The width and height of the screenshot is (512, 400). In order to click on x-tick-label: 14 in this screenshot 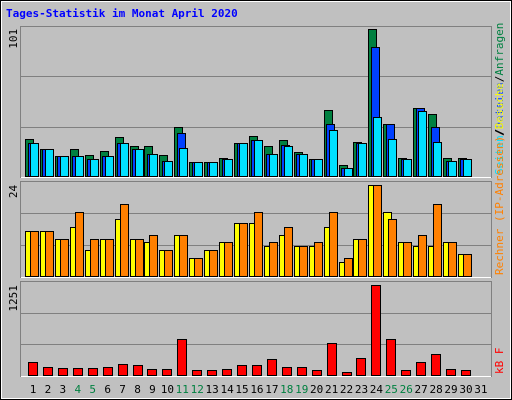, I will do `click(227, 389)`.